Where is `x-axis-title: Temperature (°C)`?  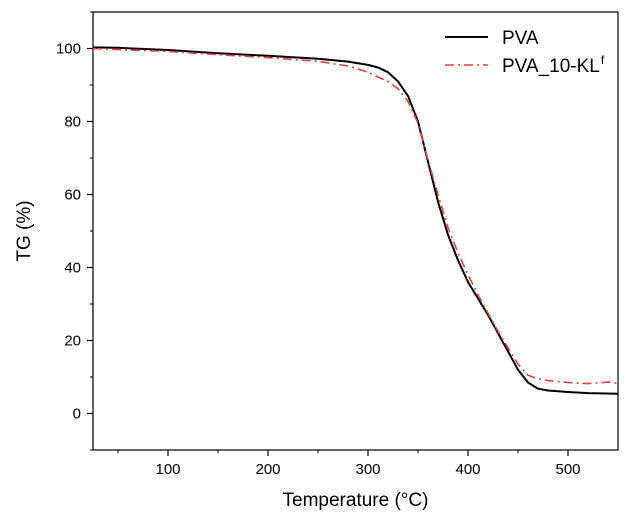 x-axis-title: Temperature (°C) is located at coordinates (356, 500).